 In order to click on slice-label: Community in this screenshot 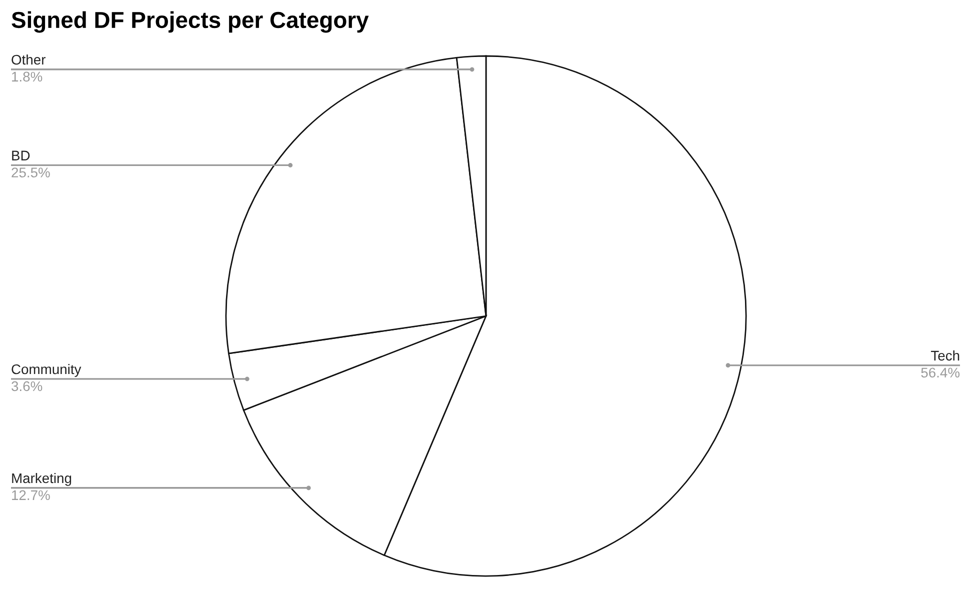, I will do `click(47, 370)`.